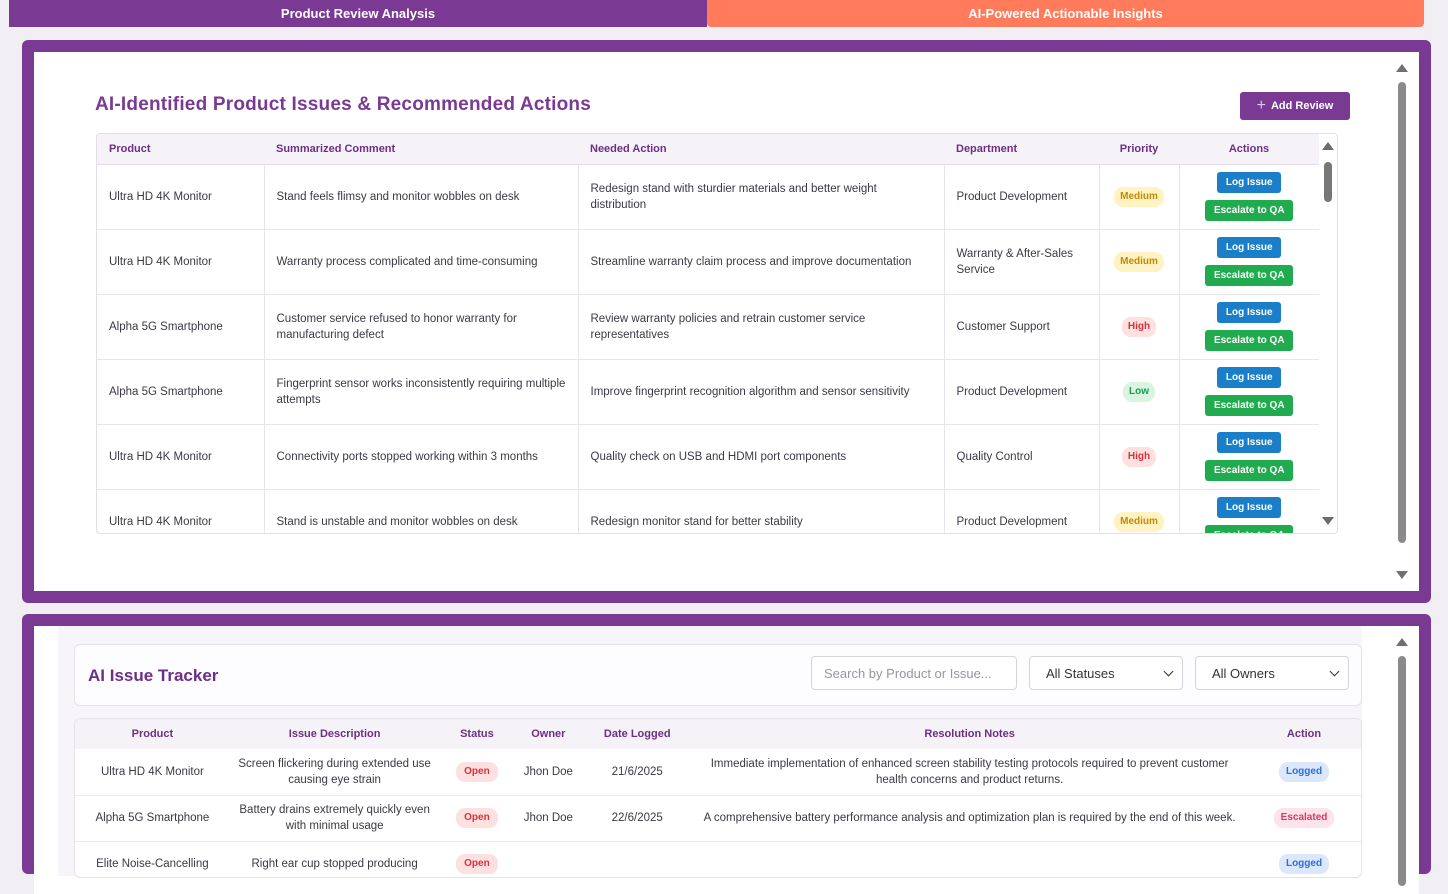 The height and width of the screenshot is (894, 1448). I want to click on action-cell: Escalated, so click(1304, 818).